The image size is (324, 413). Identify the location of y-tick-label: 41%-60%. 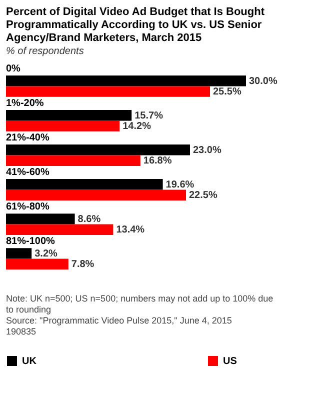
(28, 172).